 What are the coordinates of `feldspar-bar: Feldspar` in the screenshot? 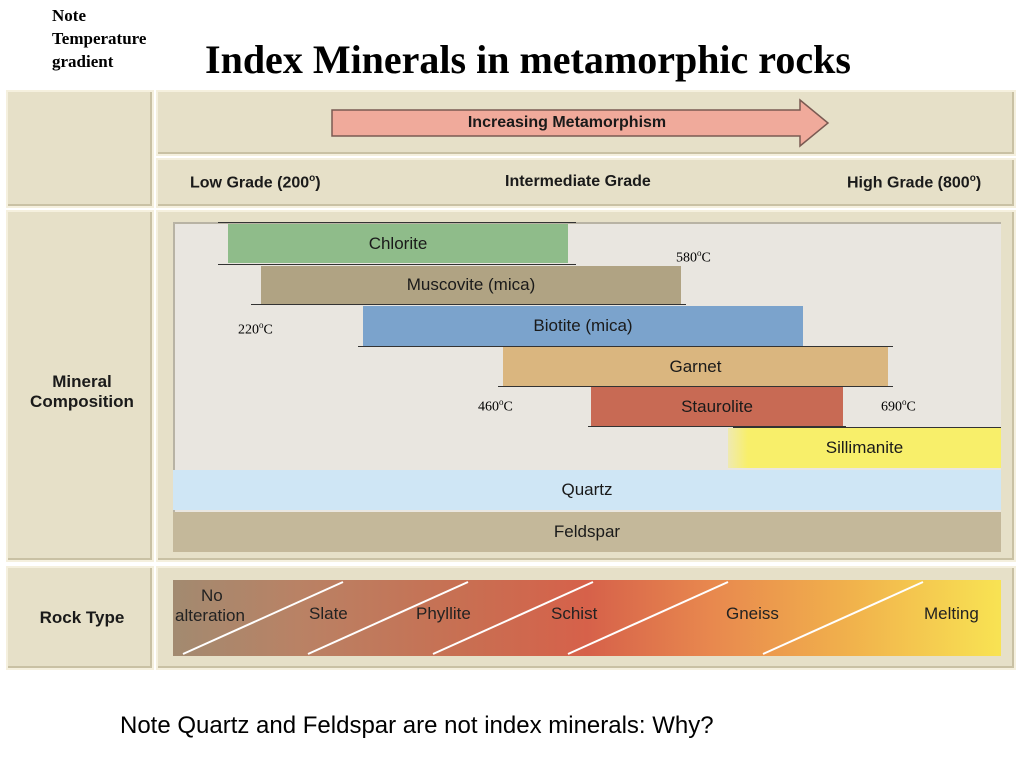 It's located at (587, 532).